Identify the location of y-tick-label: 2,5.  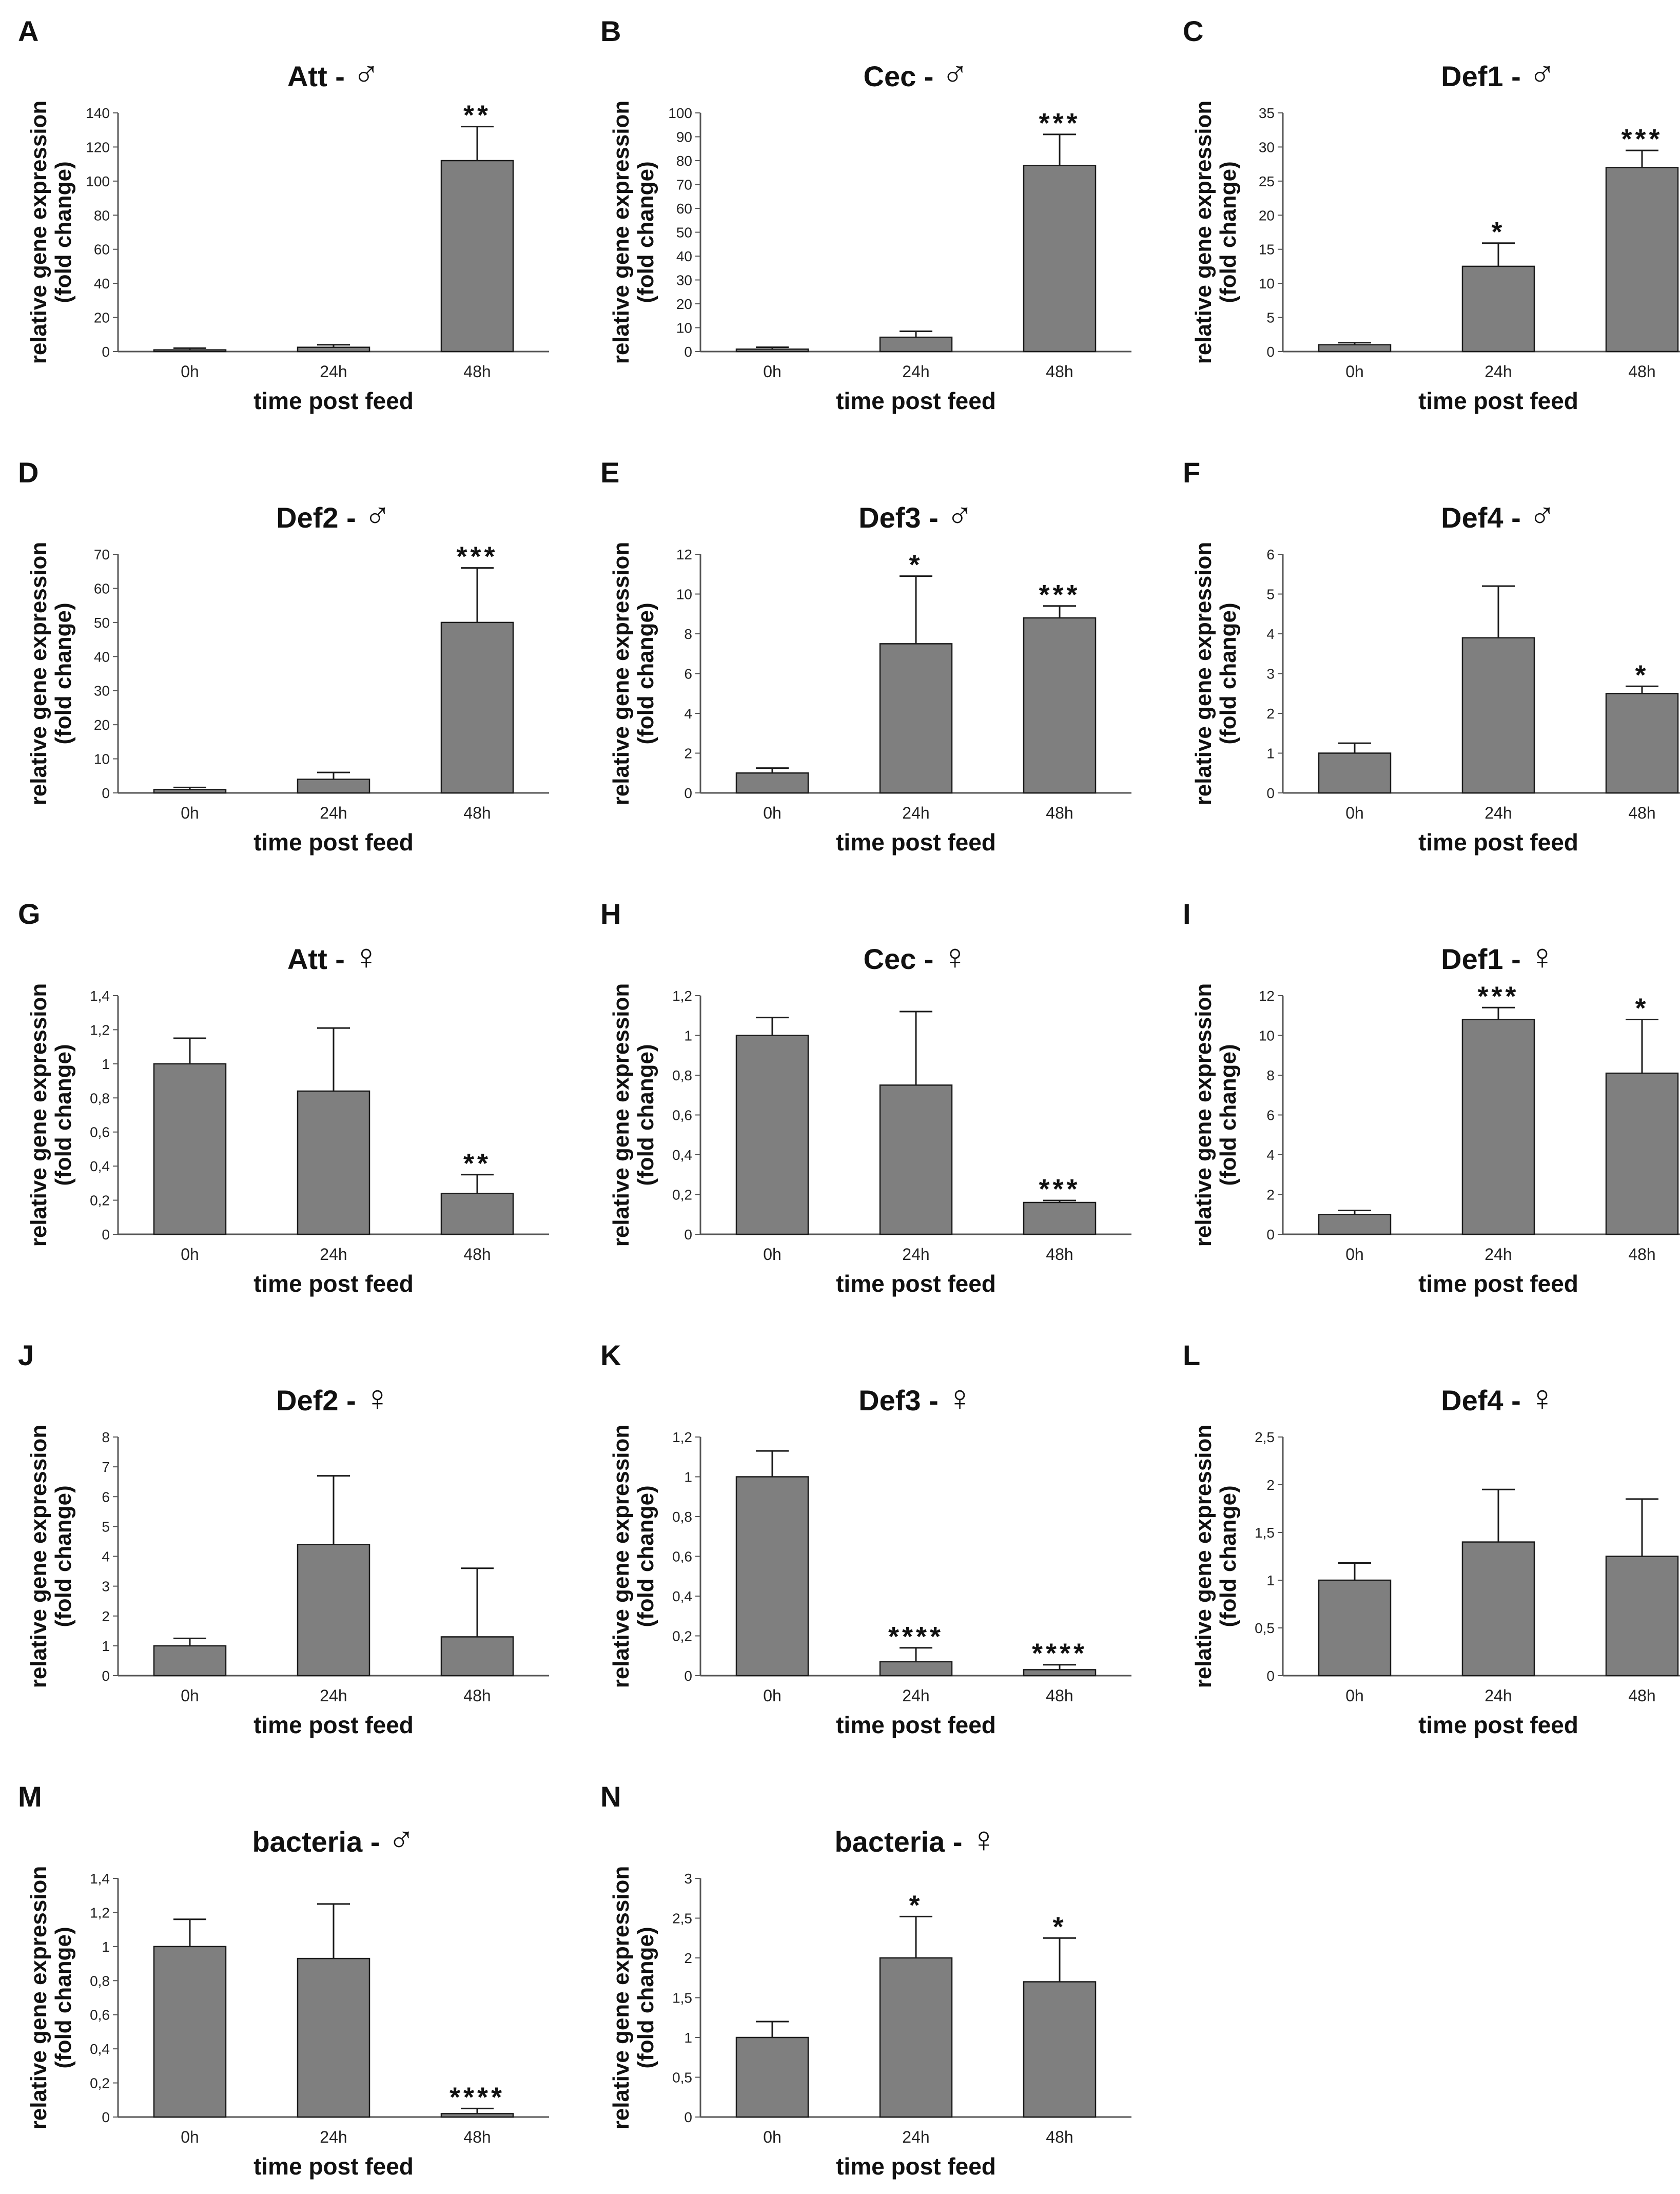
(682, 1919).